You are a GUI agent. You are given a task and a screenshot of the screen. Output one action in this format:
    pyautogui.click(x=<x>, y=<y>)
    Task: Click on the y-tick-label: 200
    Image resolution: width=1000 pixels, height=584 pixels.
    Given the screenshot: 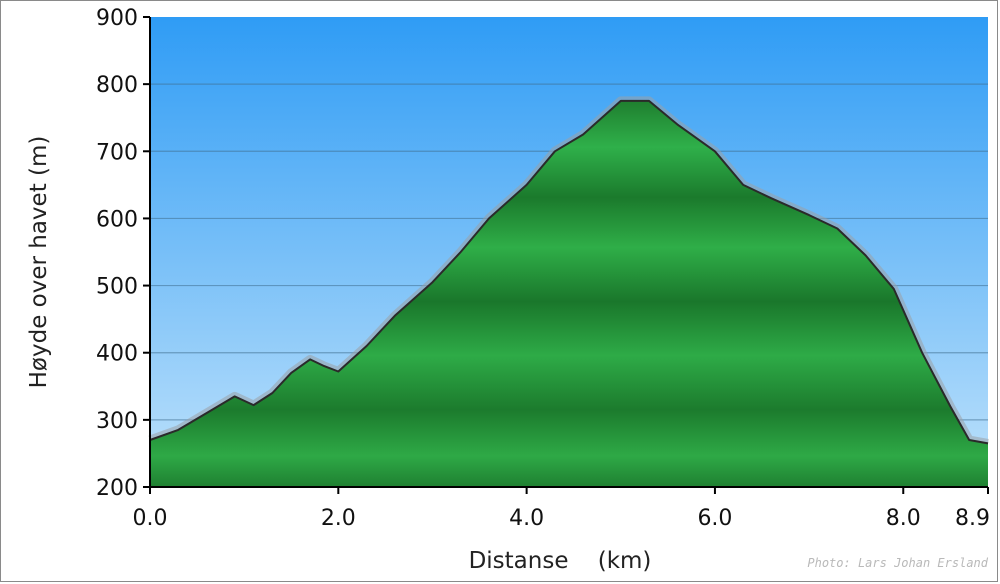 What is the action you would take?
    pyautogui.click(x=117, y=488)
    